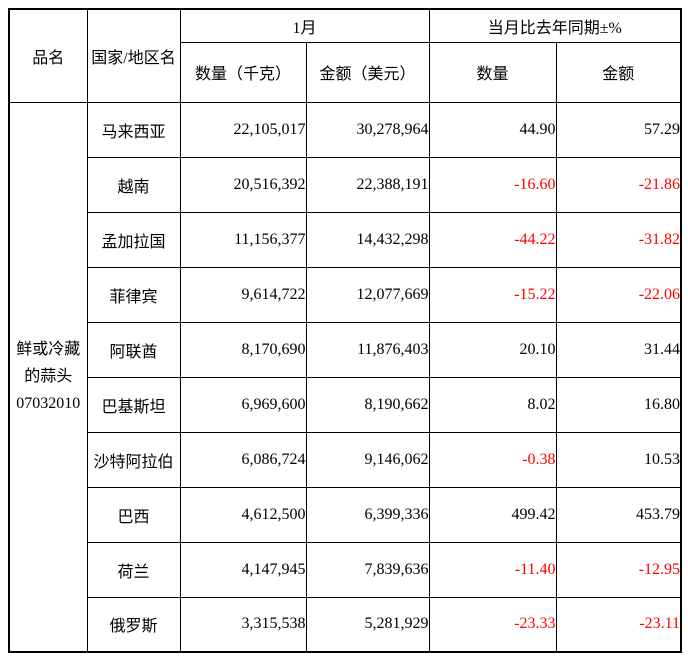 This screenshot has width=688, height=659. What do you see at coordinates (133, 624) in the screenshot?
I see `country-cell: 俄罗斯` at bounding box center [133, 624].